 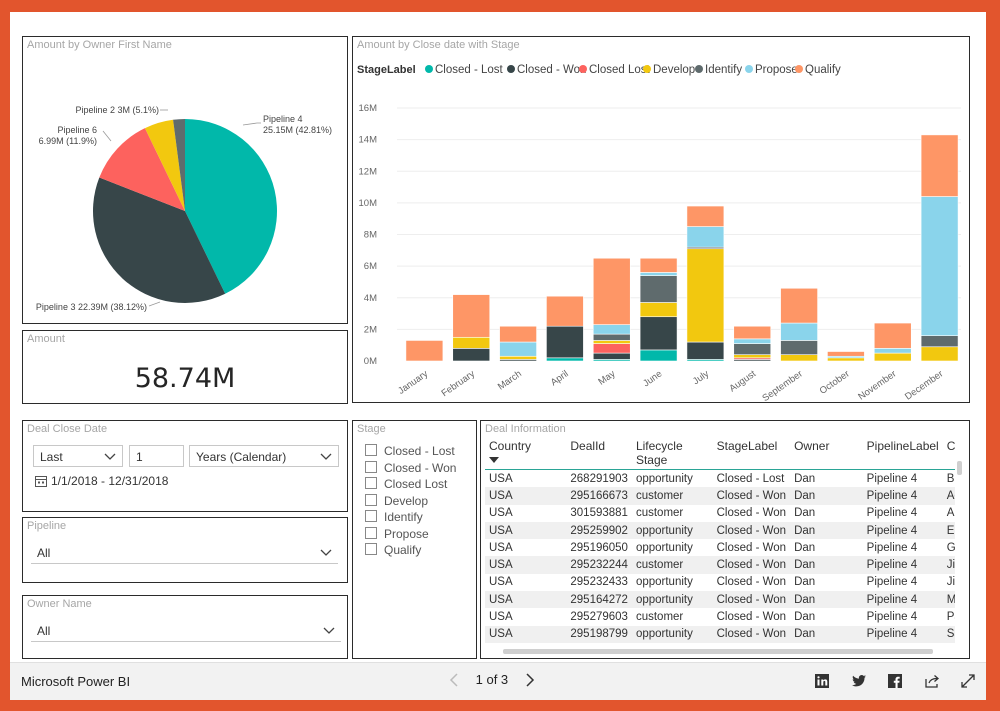 I want to click on stage-option: Closed - Won, so click(x=410, y=467).